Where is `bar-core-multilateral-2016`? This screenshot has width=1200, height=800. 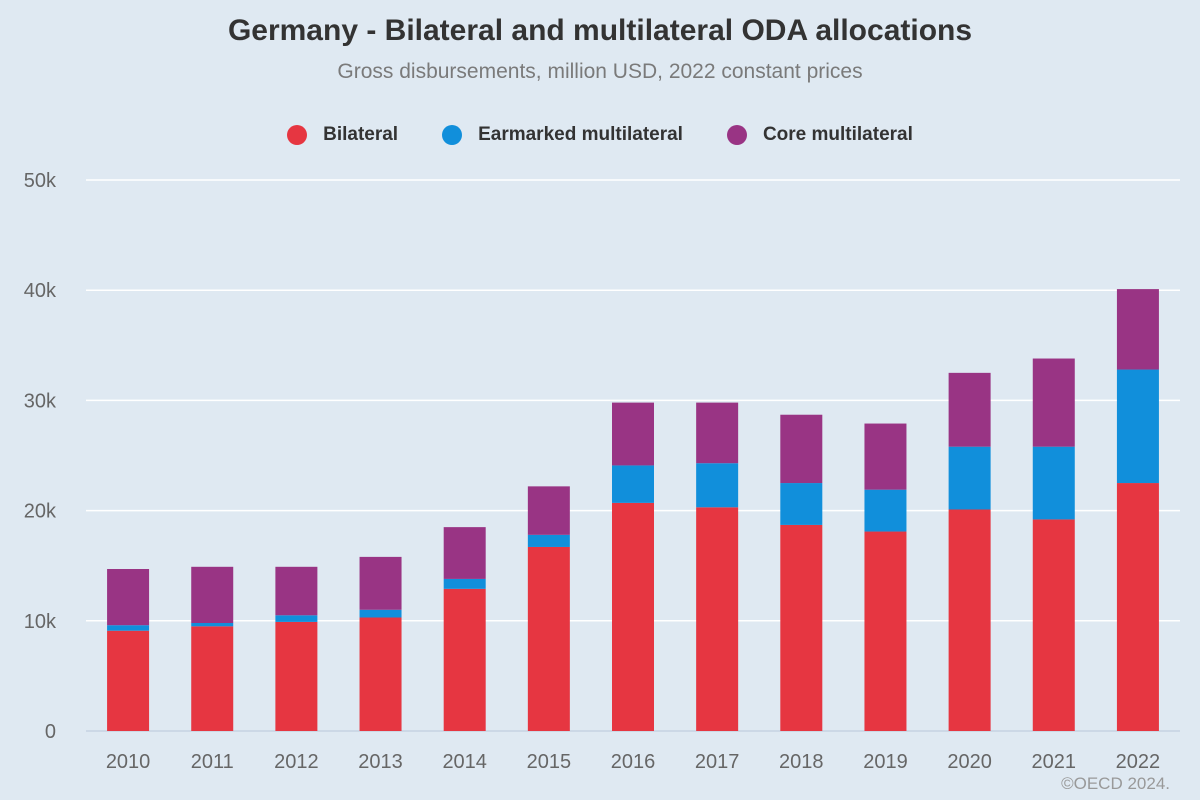
bar-core-multilateral-2016 is located at coordinates (633, 434).